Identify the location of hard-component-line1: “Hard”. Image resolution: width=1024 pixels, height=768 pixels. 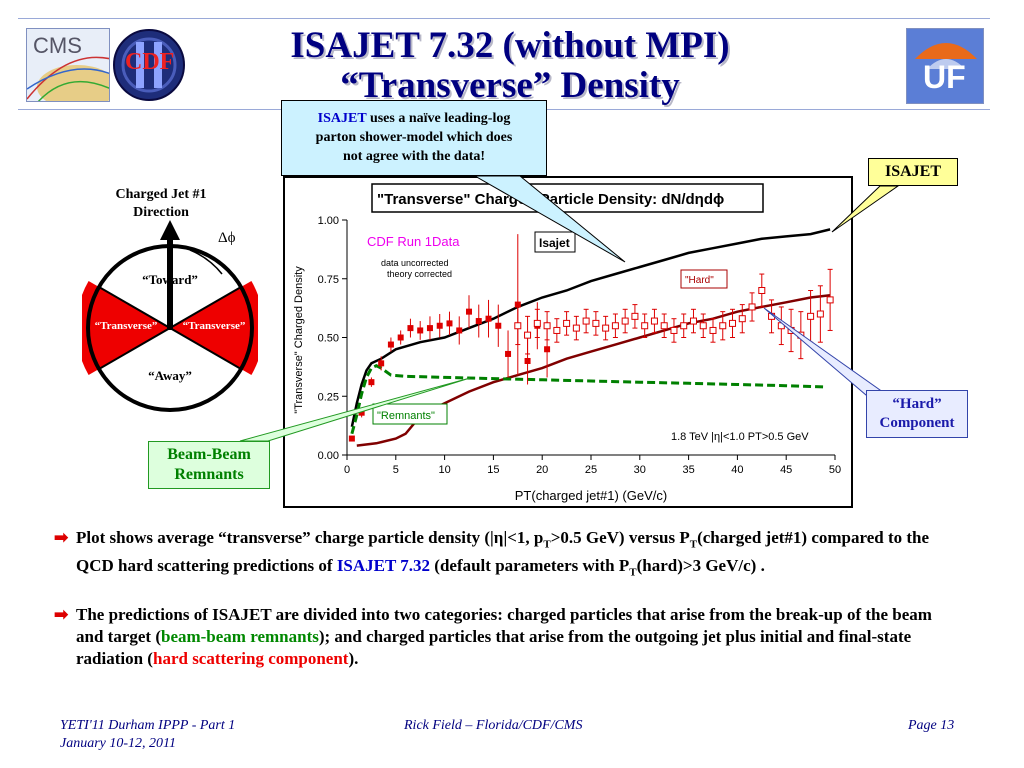
(917, 404).